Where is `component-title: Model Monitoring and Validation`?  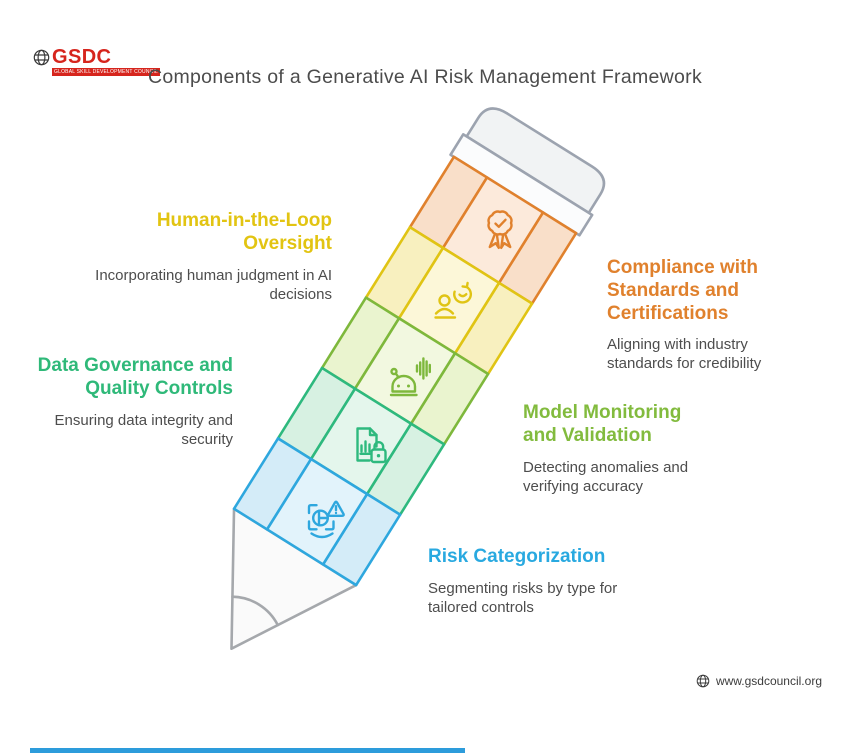
component-title: Model Monitoring and Validation is located at coordinates (602, 424).